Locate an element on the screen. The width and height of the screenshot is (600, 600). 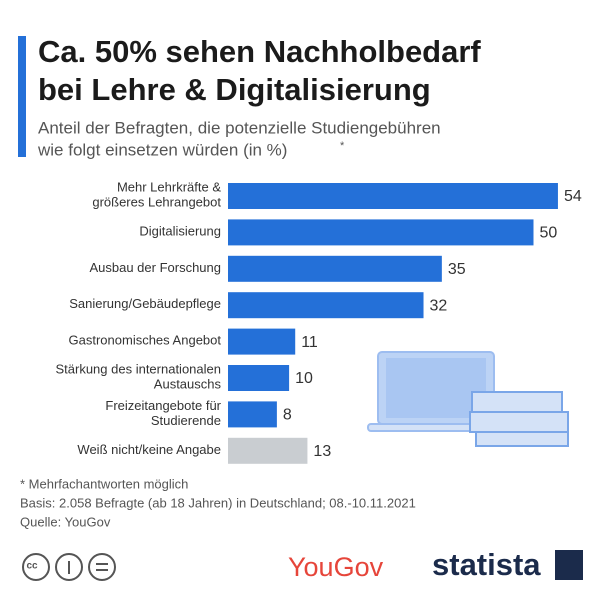
value-label: 32 is located at coordinates (439, 305).